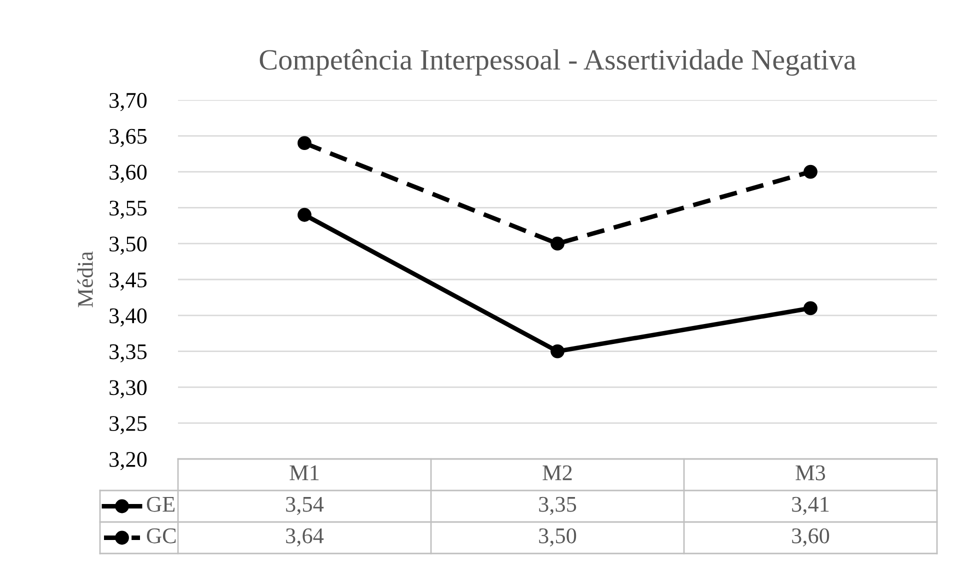 This screenshot has height=579, width=954. What do you see at coordinates (811, 537) in the screenshot?
I see `data-label: 3,60` at bounding box center [811, 537].